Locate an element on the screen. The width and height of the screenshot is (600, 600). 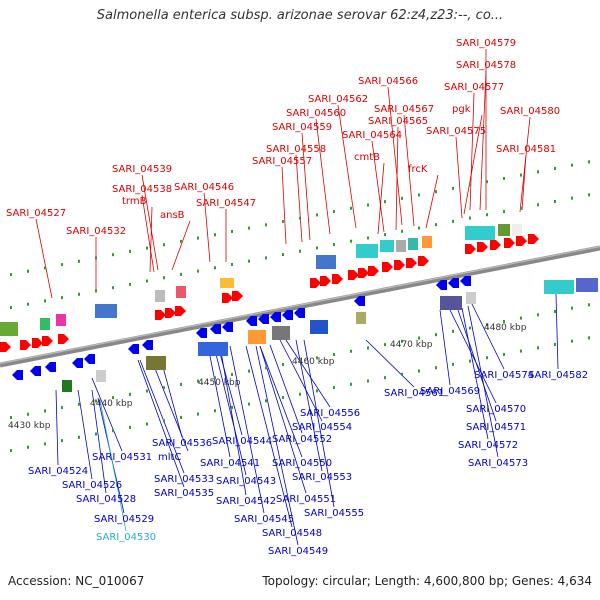
bottom-gene-label: SARI_04550 is located at coordinates (302, 463).